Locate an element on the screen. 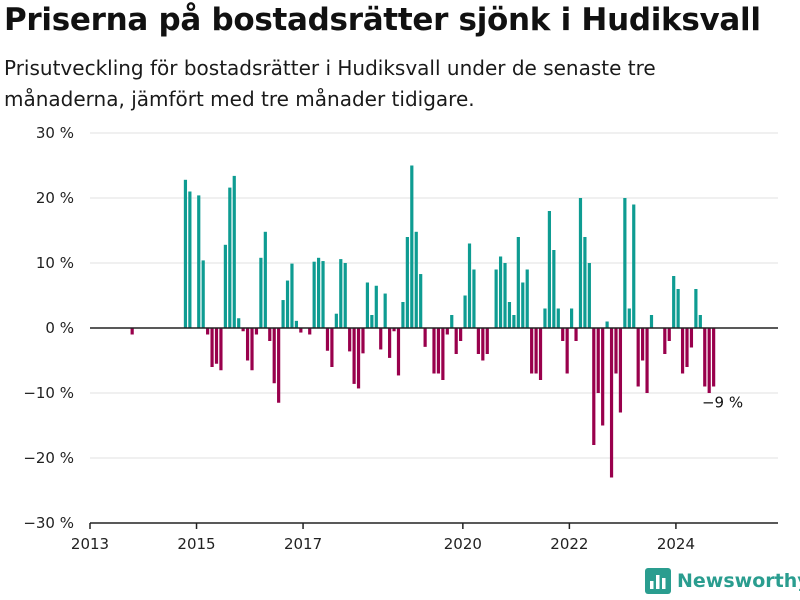 Image resolution: width=800 pixels, height=600 pixels. x-tick-label: 2015 is located at coordinates (196, 544).